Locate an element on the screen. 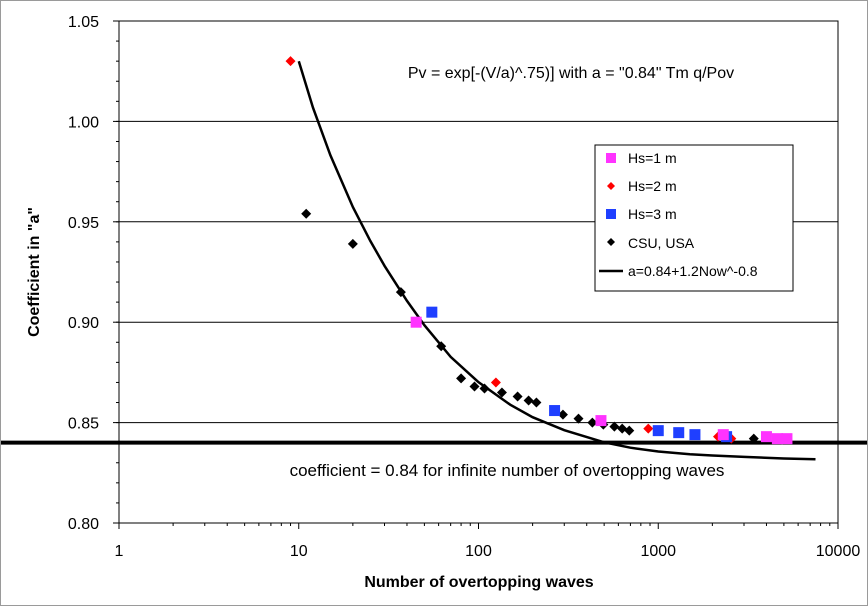 This screenshot has width=868, height=610. legend-marker-csu is located at coordinates (611, 242).